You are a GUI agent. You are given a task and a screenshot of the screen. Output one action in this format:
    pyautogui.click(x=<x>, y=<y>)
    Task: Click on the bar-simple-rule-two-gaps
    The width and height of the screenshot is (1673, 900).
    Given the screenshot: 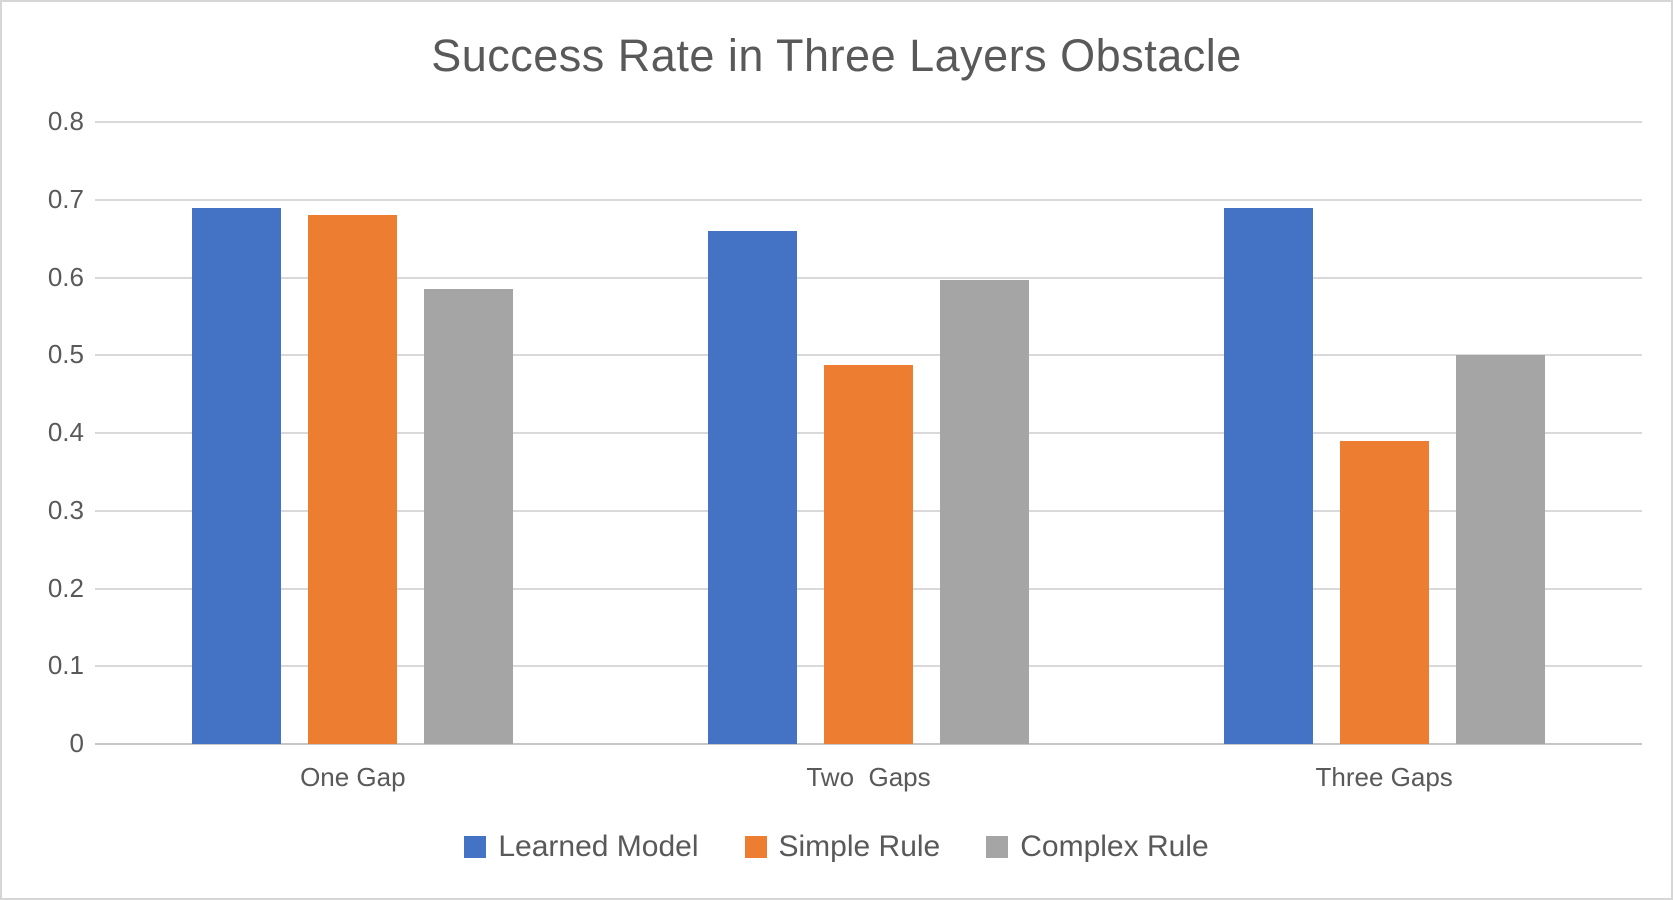 What is the action you would take?
    pyautogui.click(x=868, y=554)
    